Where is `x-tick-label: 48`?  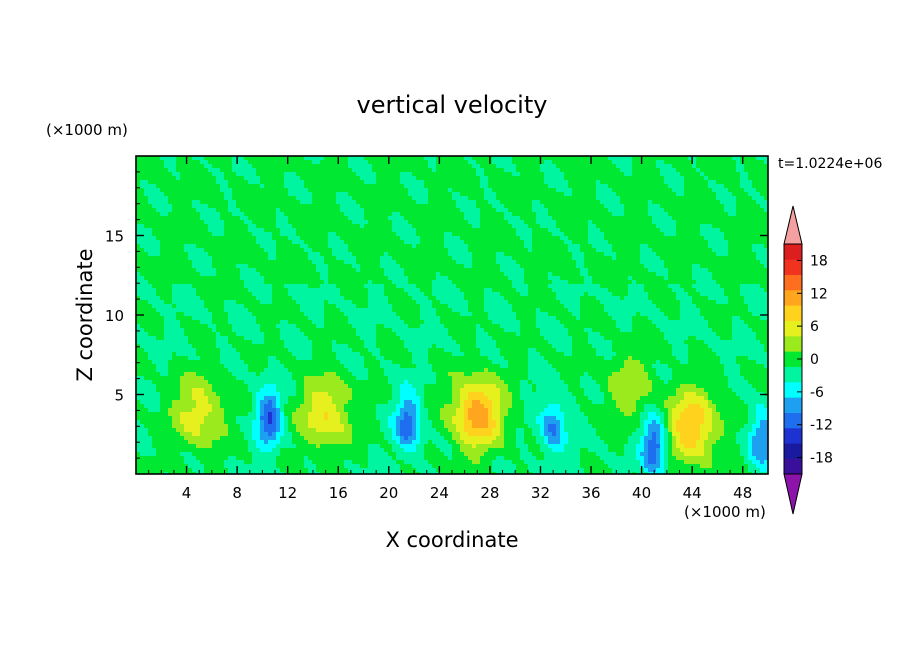
x-tick-label: 48 is located at coordinates (742, 493).